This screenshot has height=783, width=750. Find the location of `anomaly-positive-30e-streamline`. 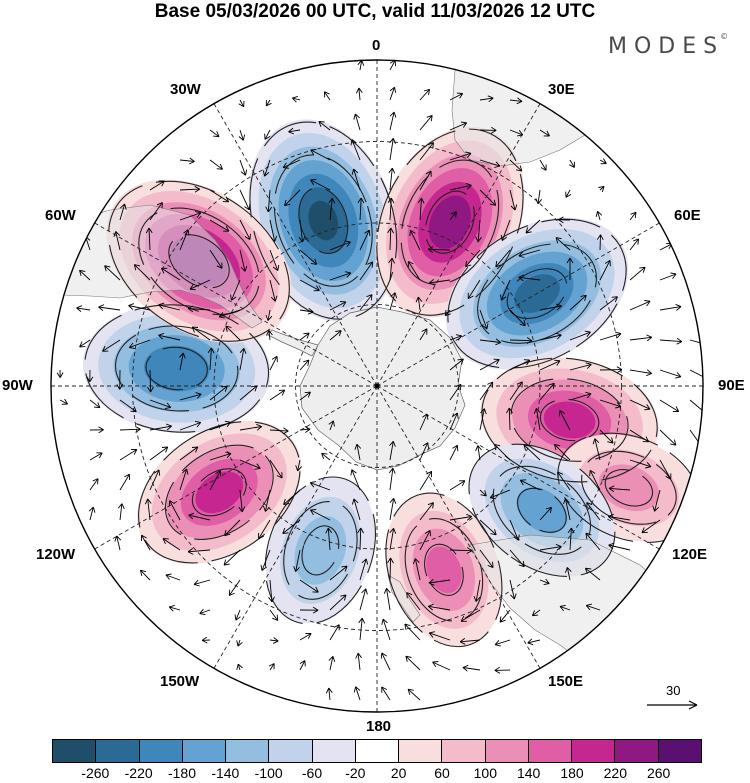

anomaly-positive-30e-streamline is located at coordinates (450, 222).